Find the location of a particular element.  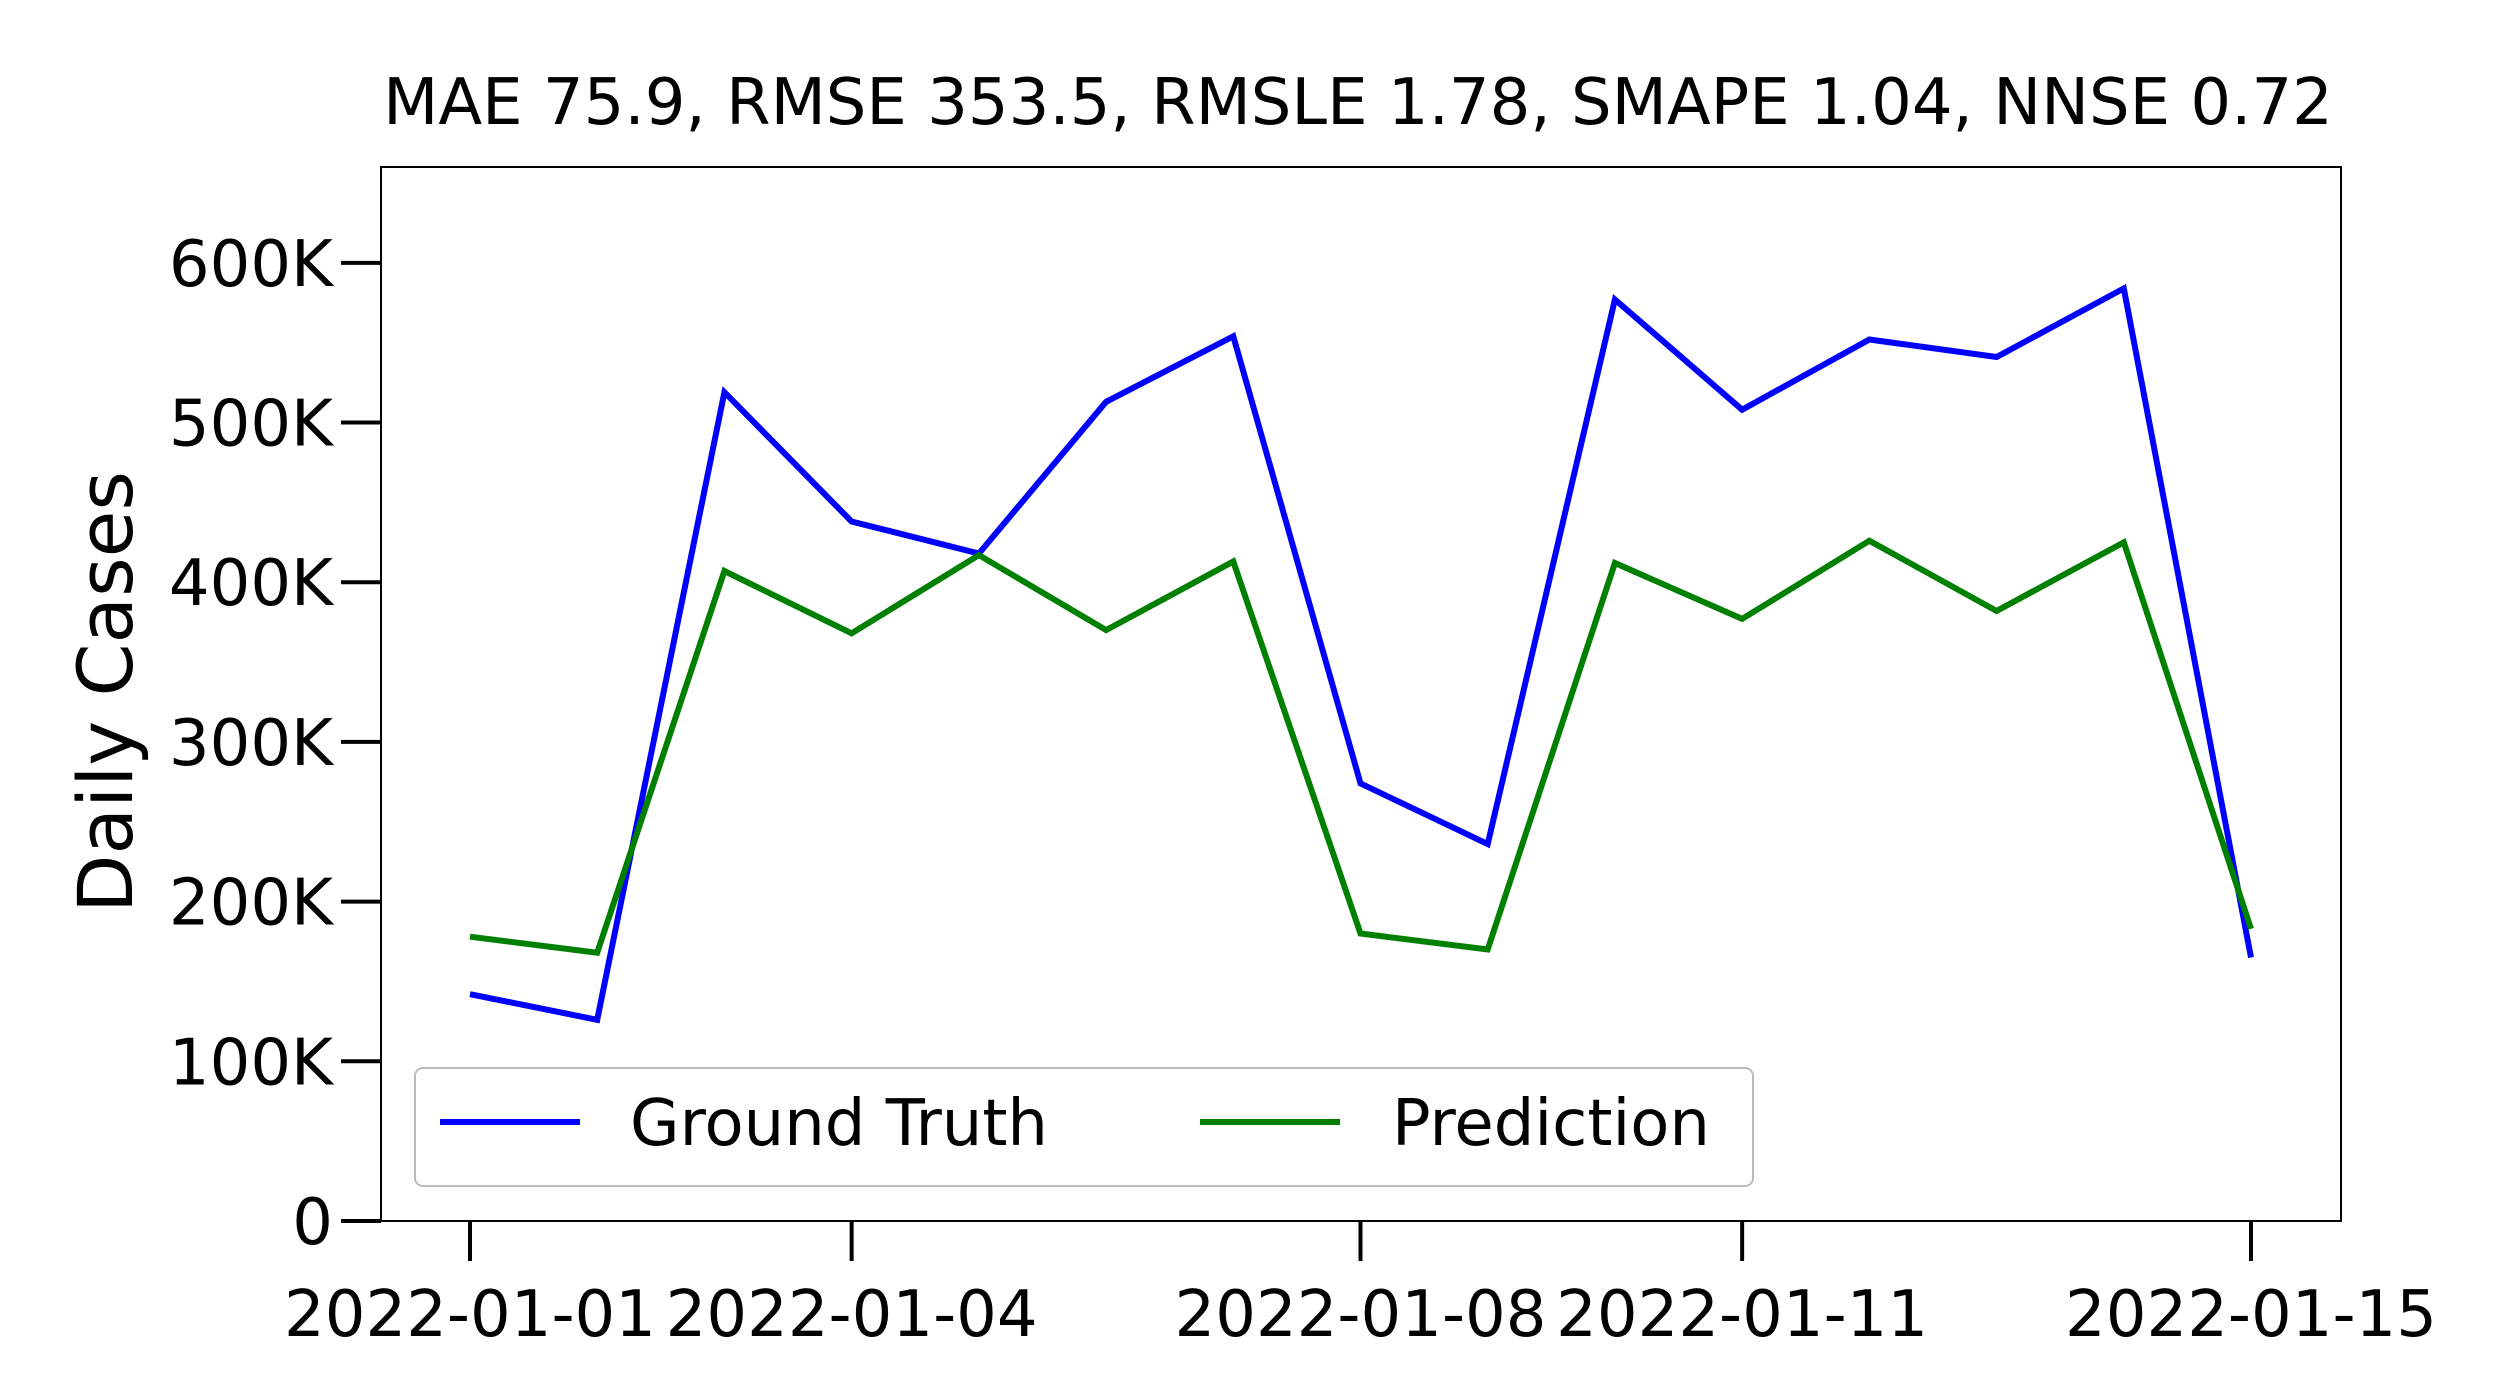

legend: Ground Truth Prediction is located at coordinates (1084, 1127).